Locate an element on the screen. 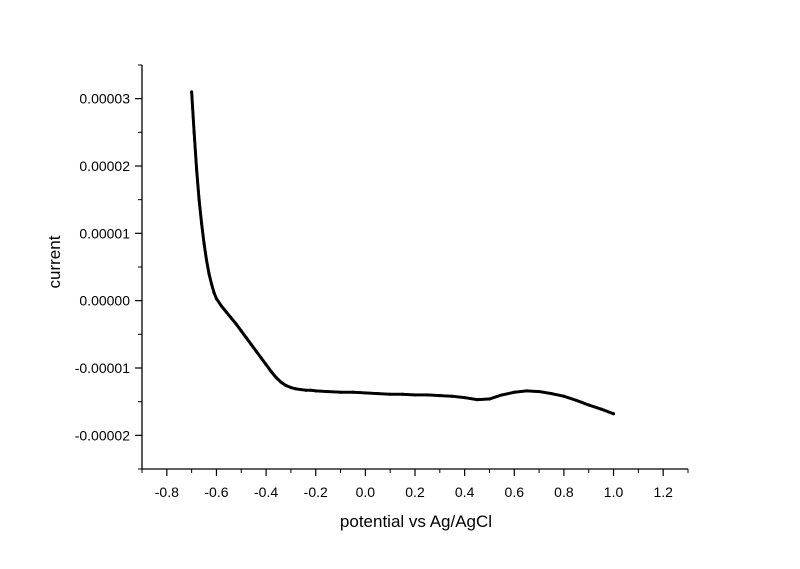  y-tick-label: -0.00001 is located at coordinates (102, 368).